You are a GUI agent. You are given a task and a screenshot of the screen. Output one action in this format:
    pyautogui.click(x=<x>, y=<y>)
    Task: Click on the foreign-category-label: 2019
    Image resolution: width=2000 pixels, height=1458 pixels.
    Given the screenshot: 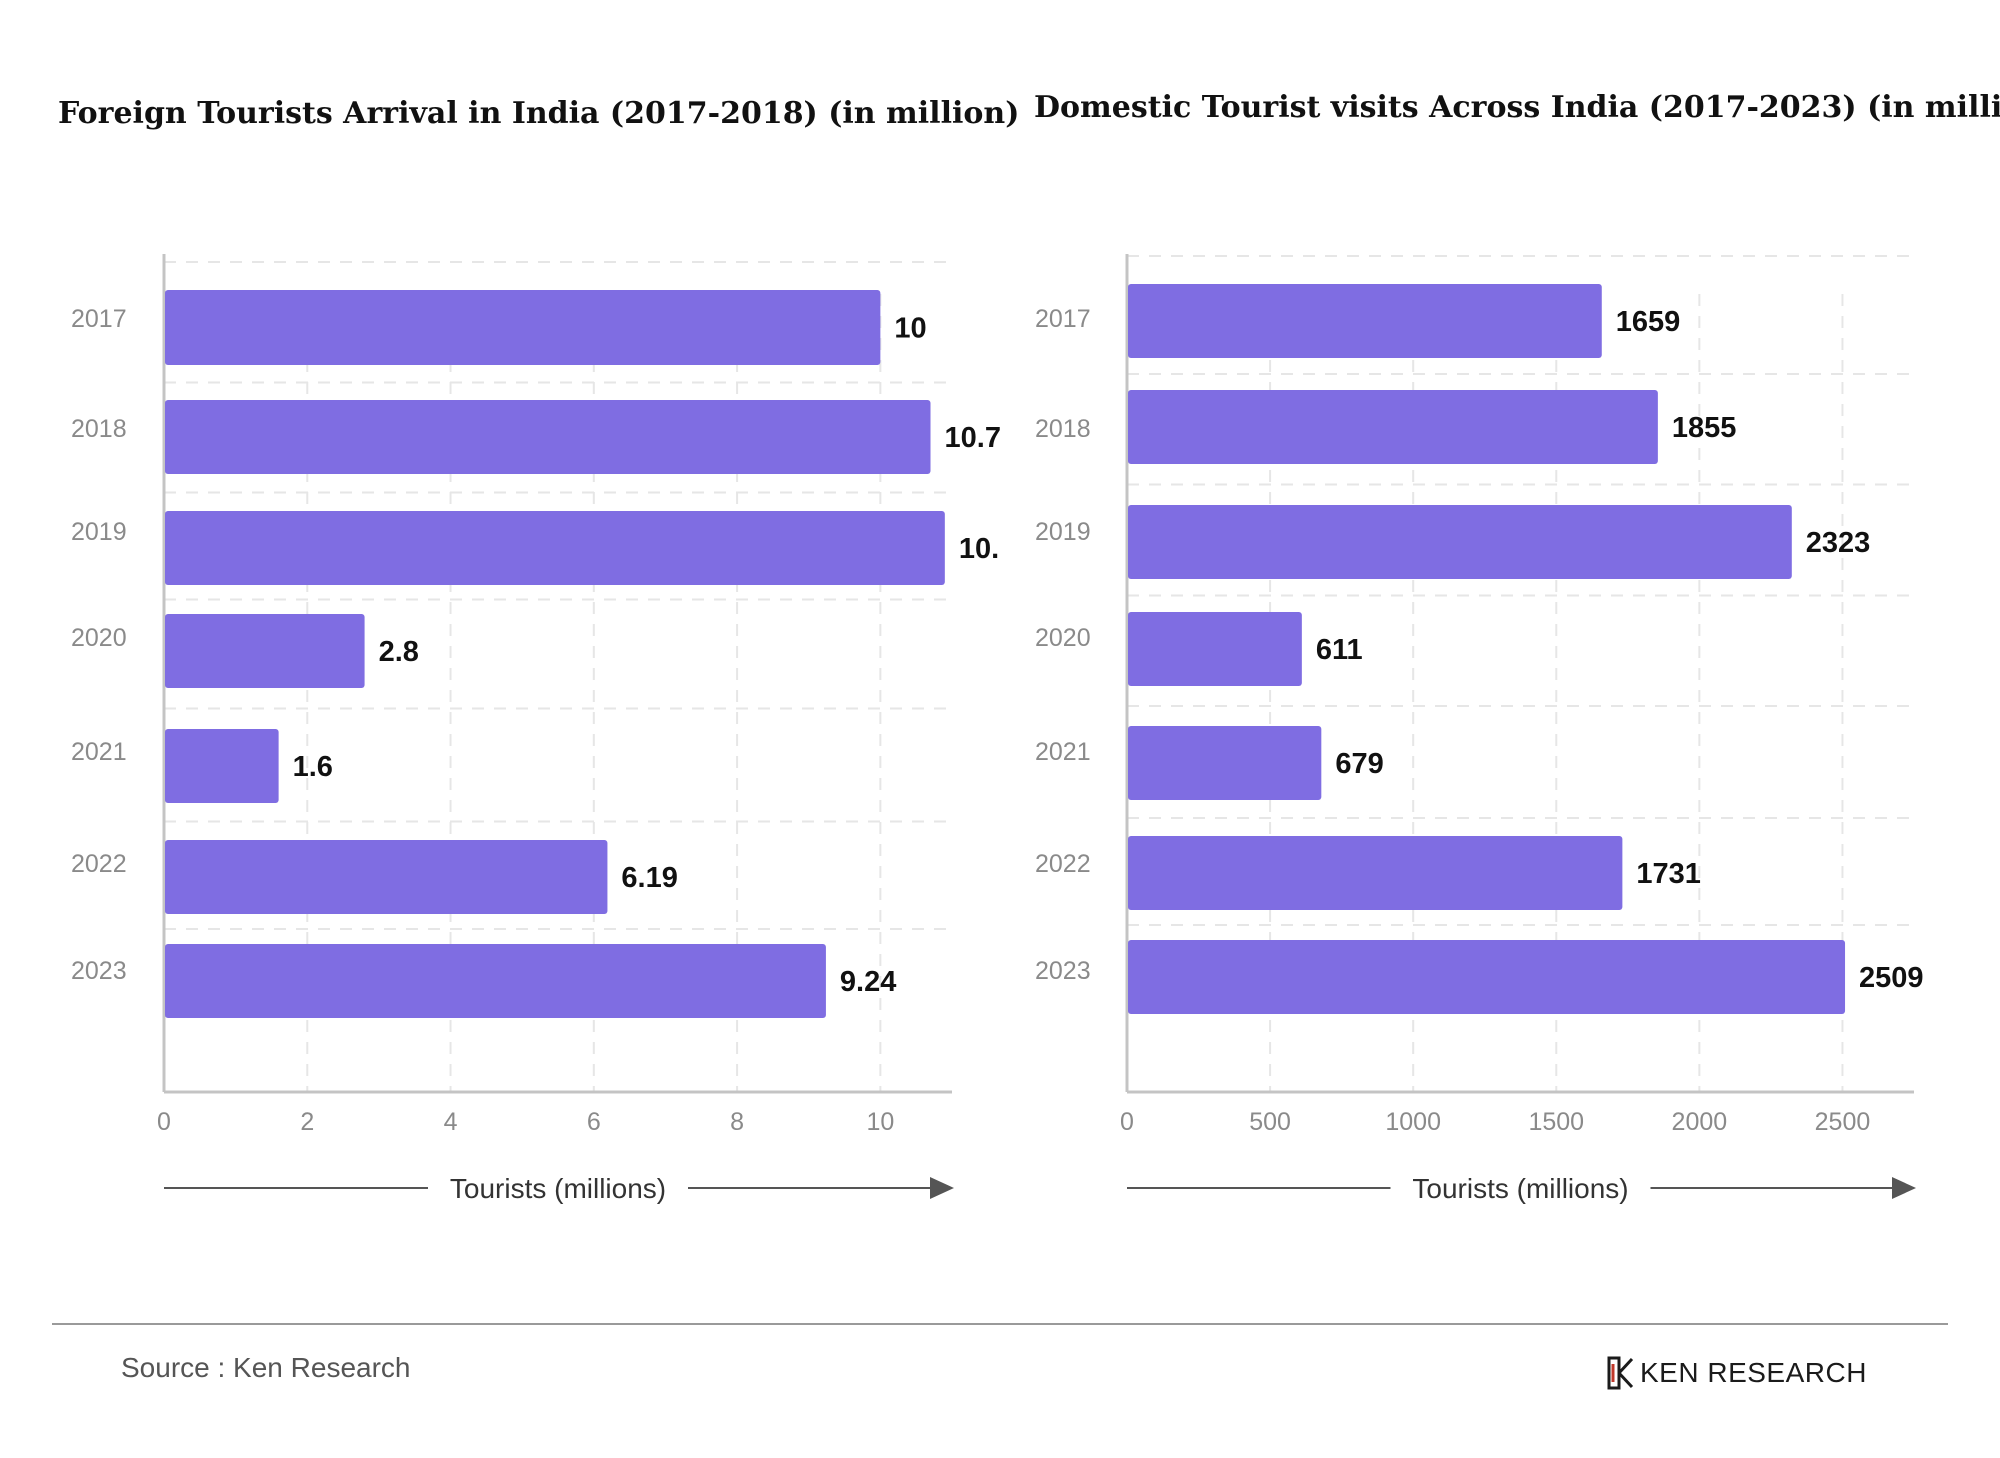 What is the action you would take?
    pyautogui.click(x=99, y=532)
    